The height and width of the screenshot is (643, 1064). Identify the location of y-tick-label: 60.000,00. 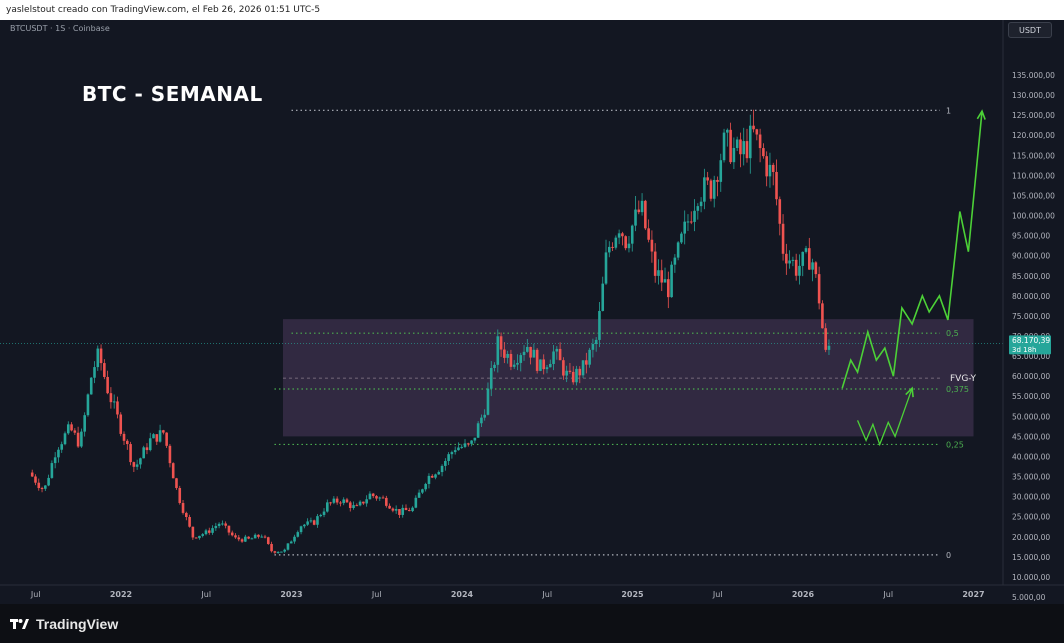
(1031, 376).